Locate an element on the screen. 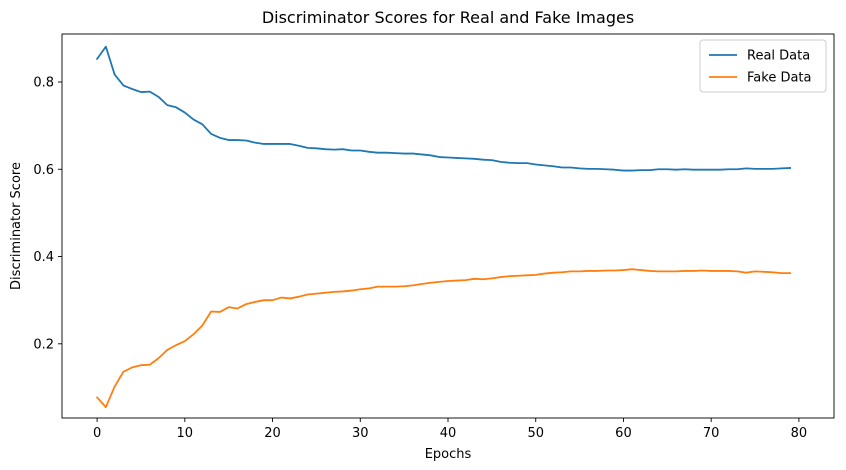  x-tick-label: 80 is located at coordinates (799, 433).